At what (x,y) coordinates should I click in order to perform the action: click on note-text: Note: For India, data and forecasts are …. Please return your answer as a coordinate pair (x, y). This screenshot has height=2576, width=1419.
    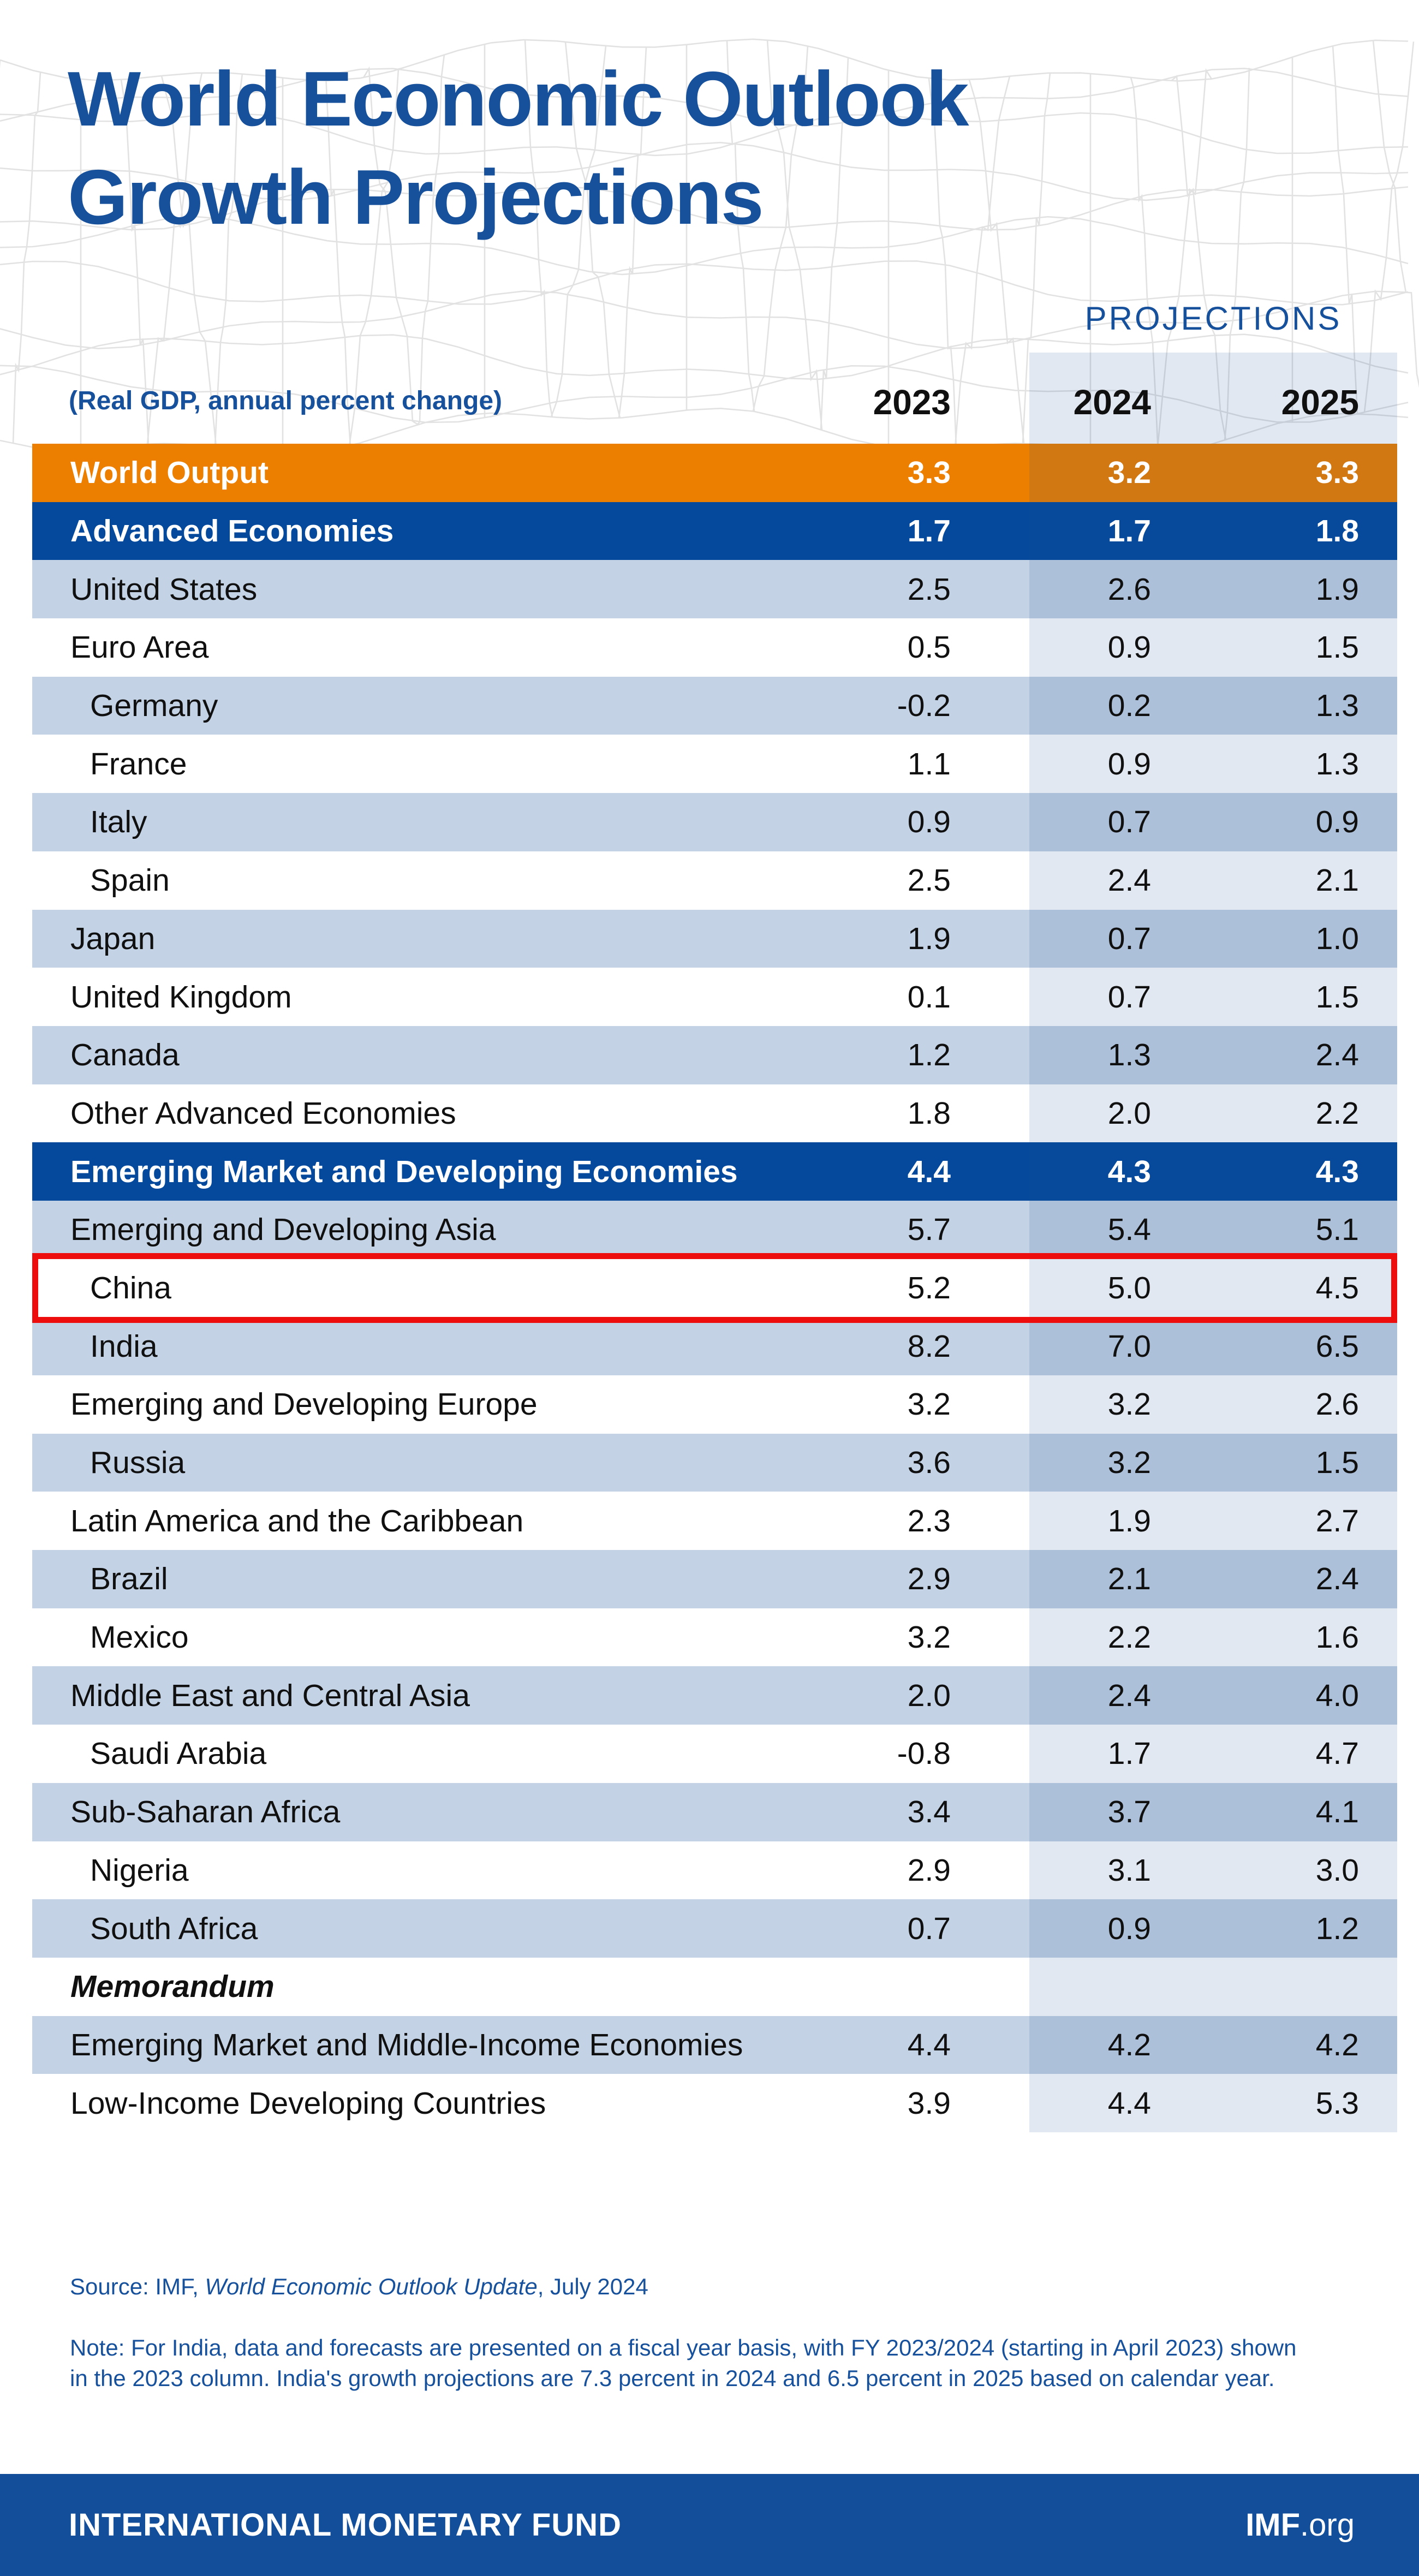
    Looking at the image, I should click on (683, 2363).